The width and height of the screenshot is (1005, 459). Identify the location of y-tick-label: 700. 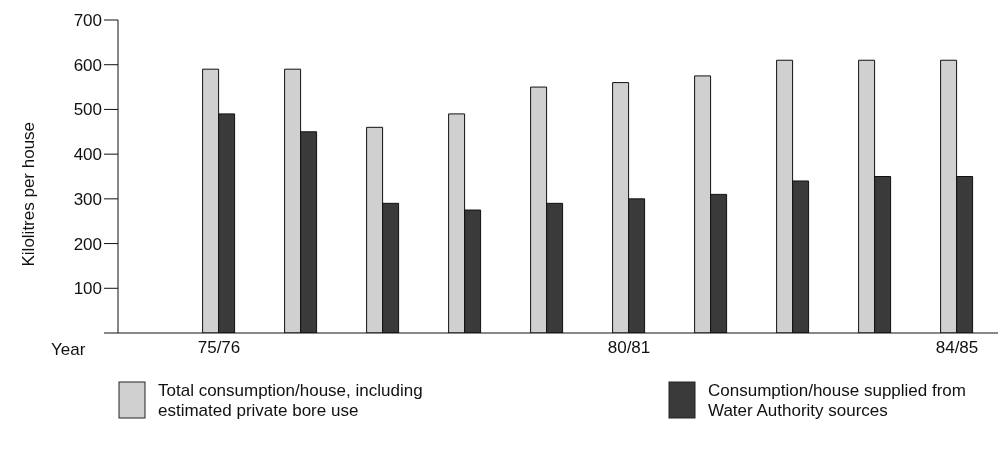
(87, 21).